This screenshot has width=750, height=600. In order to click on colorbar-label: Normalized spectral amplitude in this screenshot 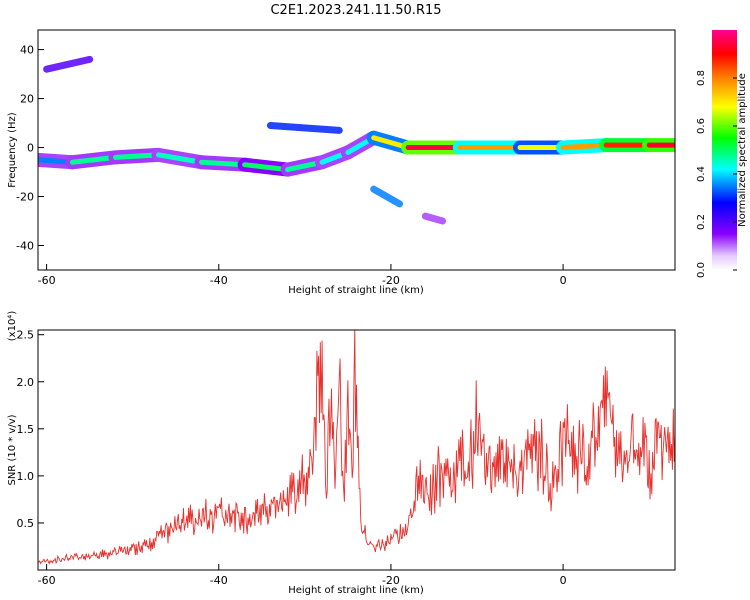, I will do `click(742, 150)`.